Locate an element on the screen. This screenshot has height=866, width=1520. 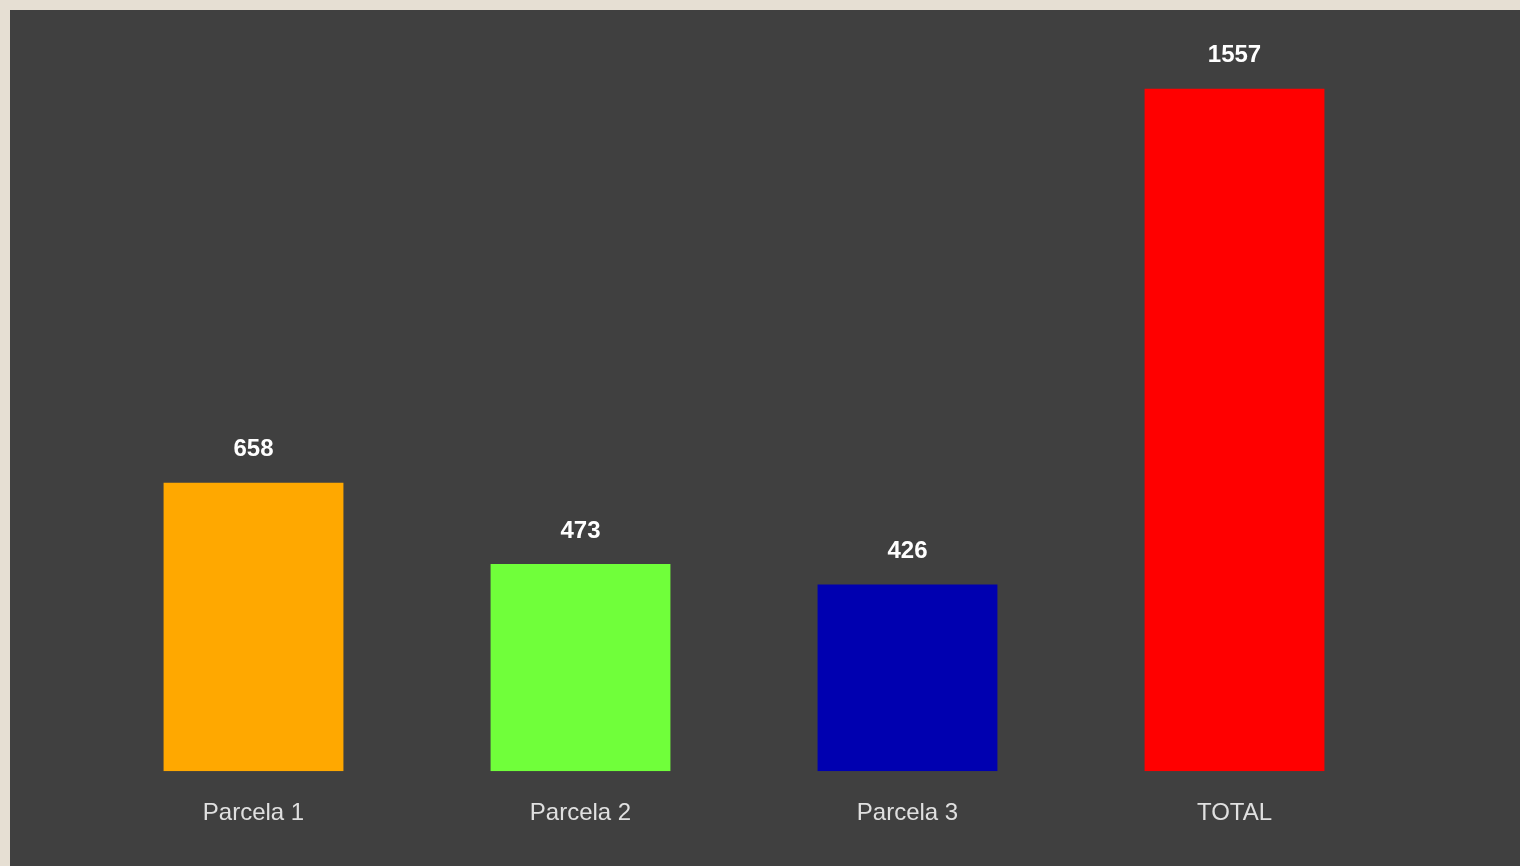
x-tick-label: Parcela 3 is located at coordinates (907, 812).